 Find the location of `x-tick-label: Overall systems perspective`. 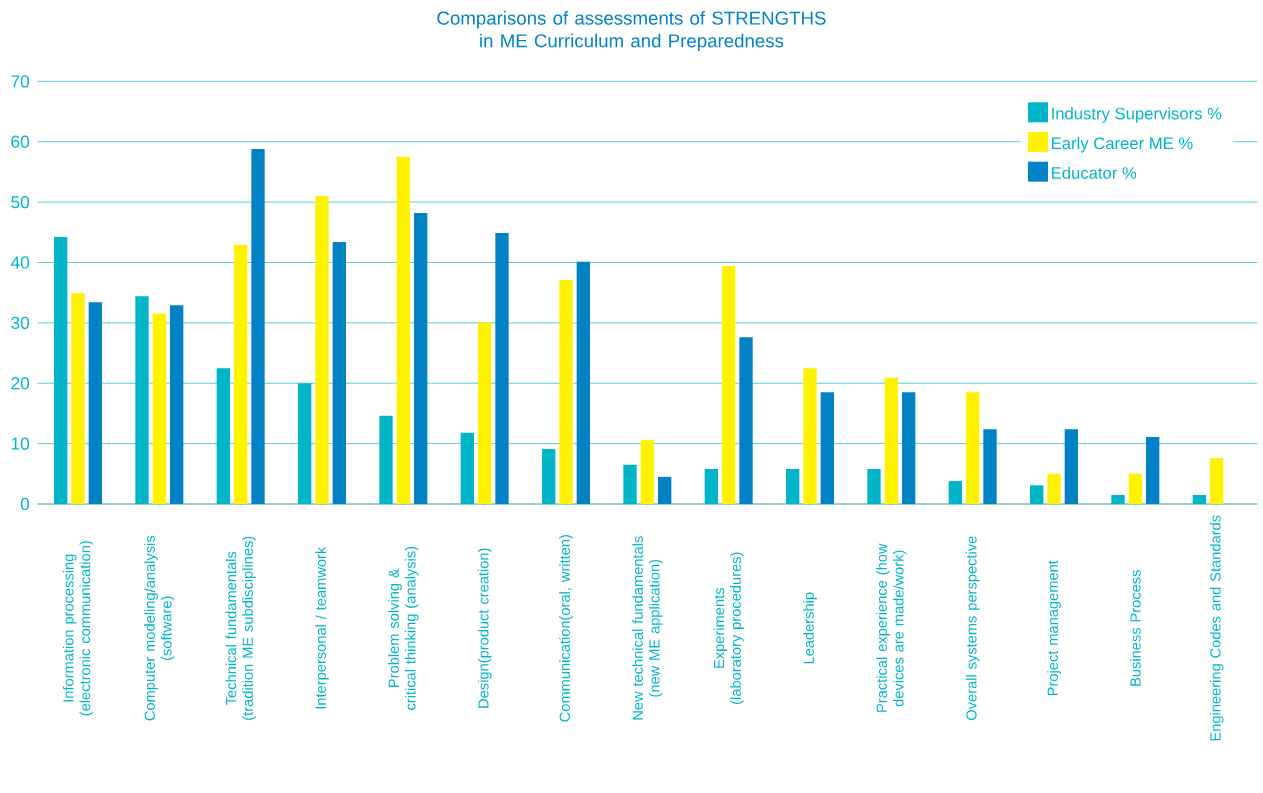

x-tick-label: Overall systems perspective is located at coordinates (972, 628).